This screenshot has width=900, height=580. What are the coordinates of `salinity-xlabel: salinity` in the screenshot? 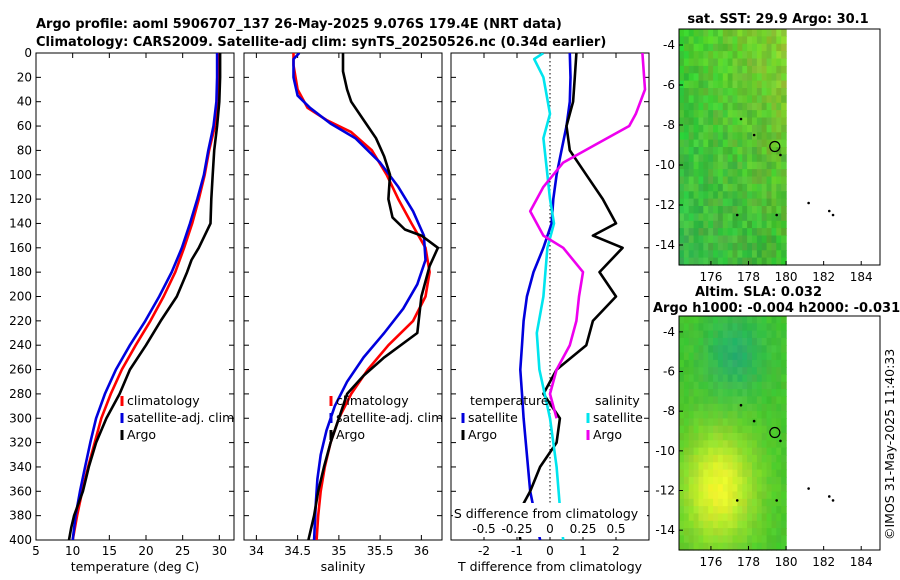 It's located at (343, 566).